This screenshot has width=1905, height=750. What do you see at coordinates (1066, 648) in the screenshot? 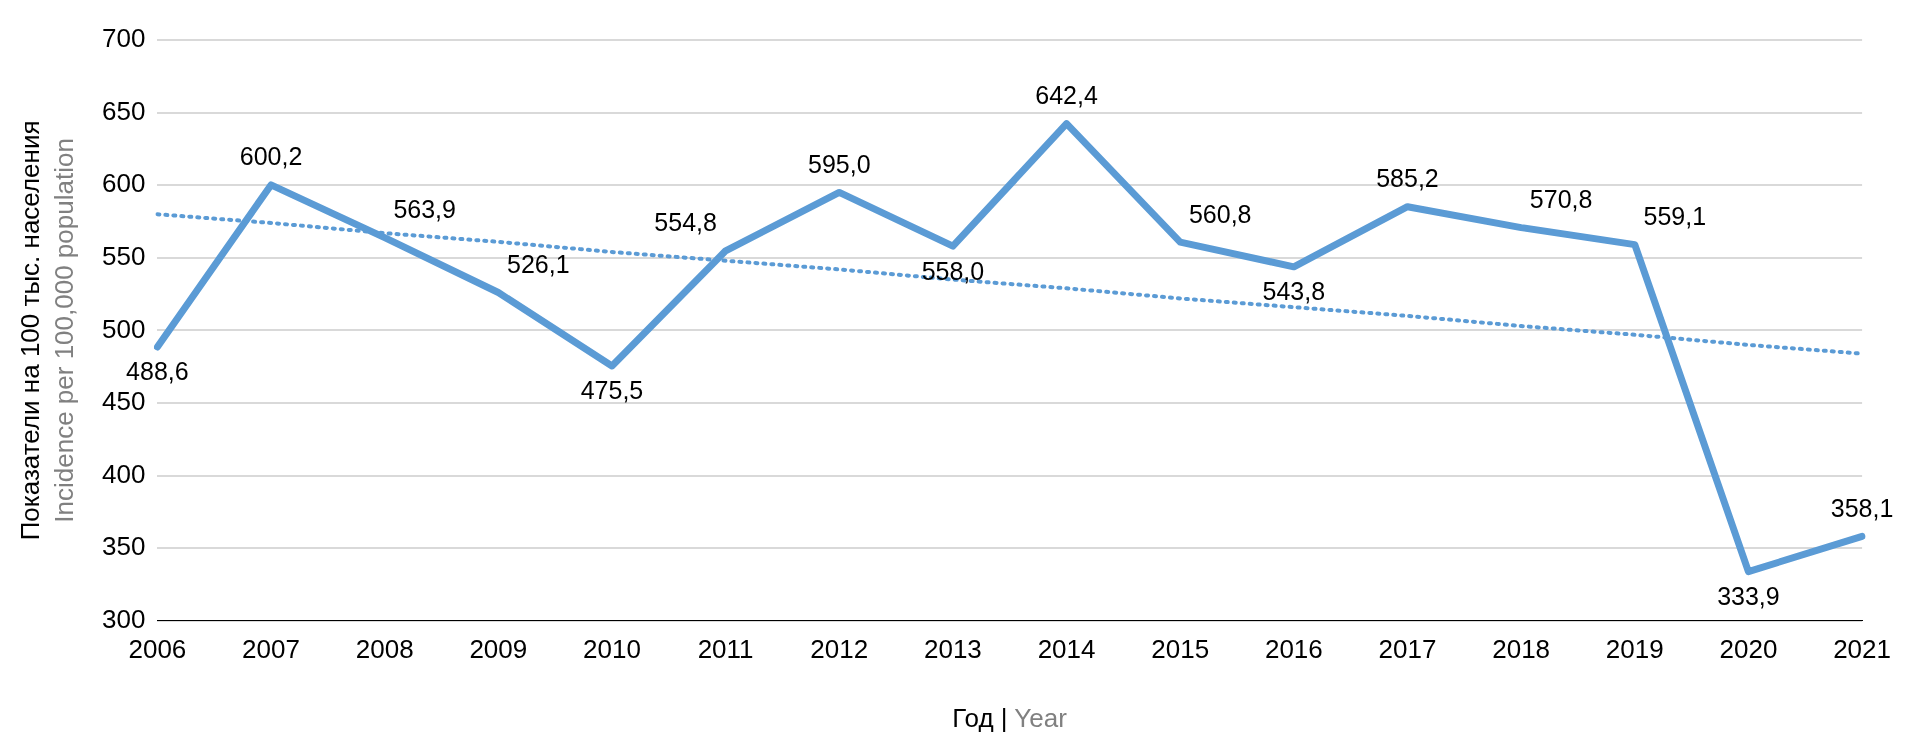
I see `x-tick-label: 2014` at bounding box center [1066, 648].